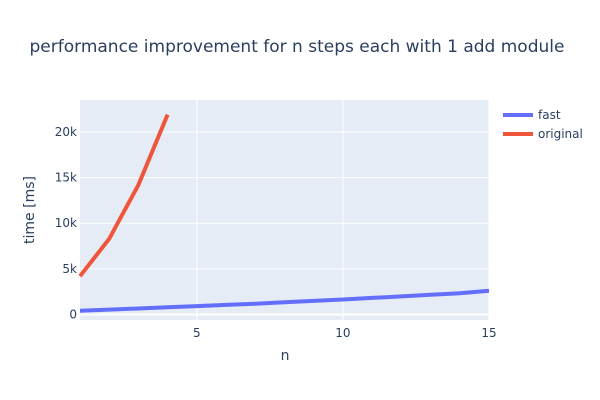 This screenshot has width=600, height=400. What do you see at coordinates (543, 124) in the screenshot?
I see `legend: fast original` at bounding box center [543, 124].